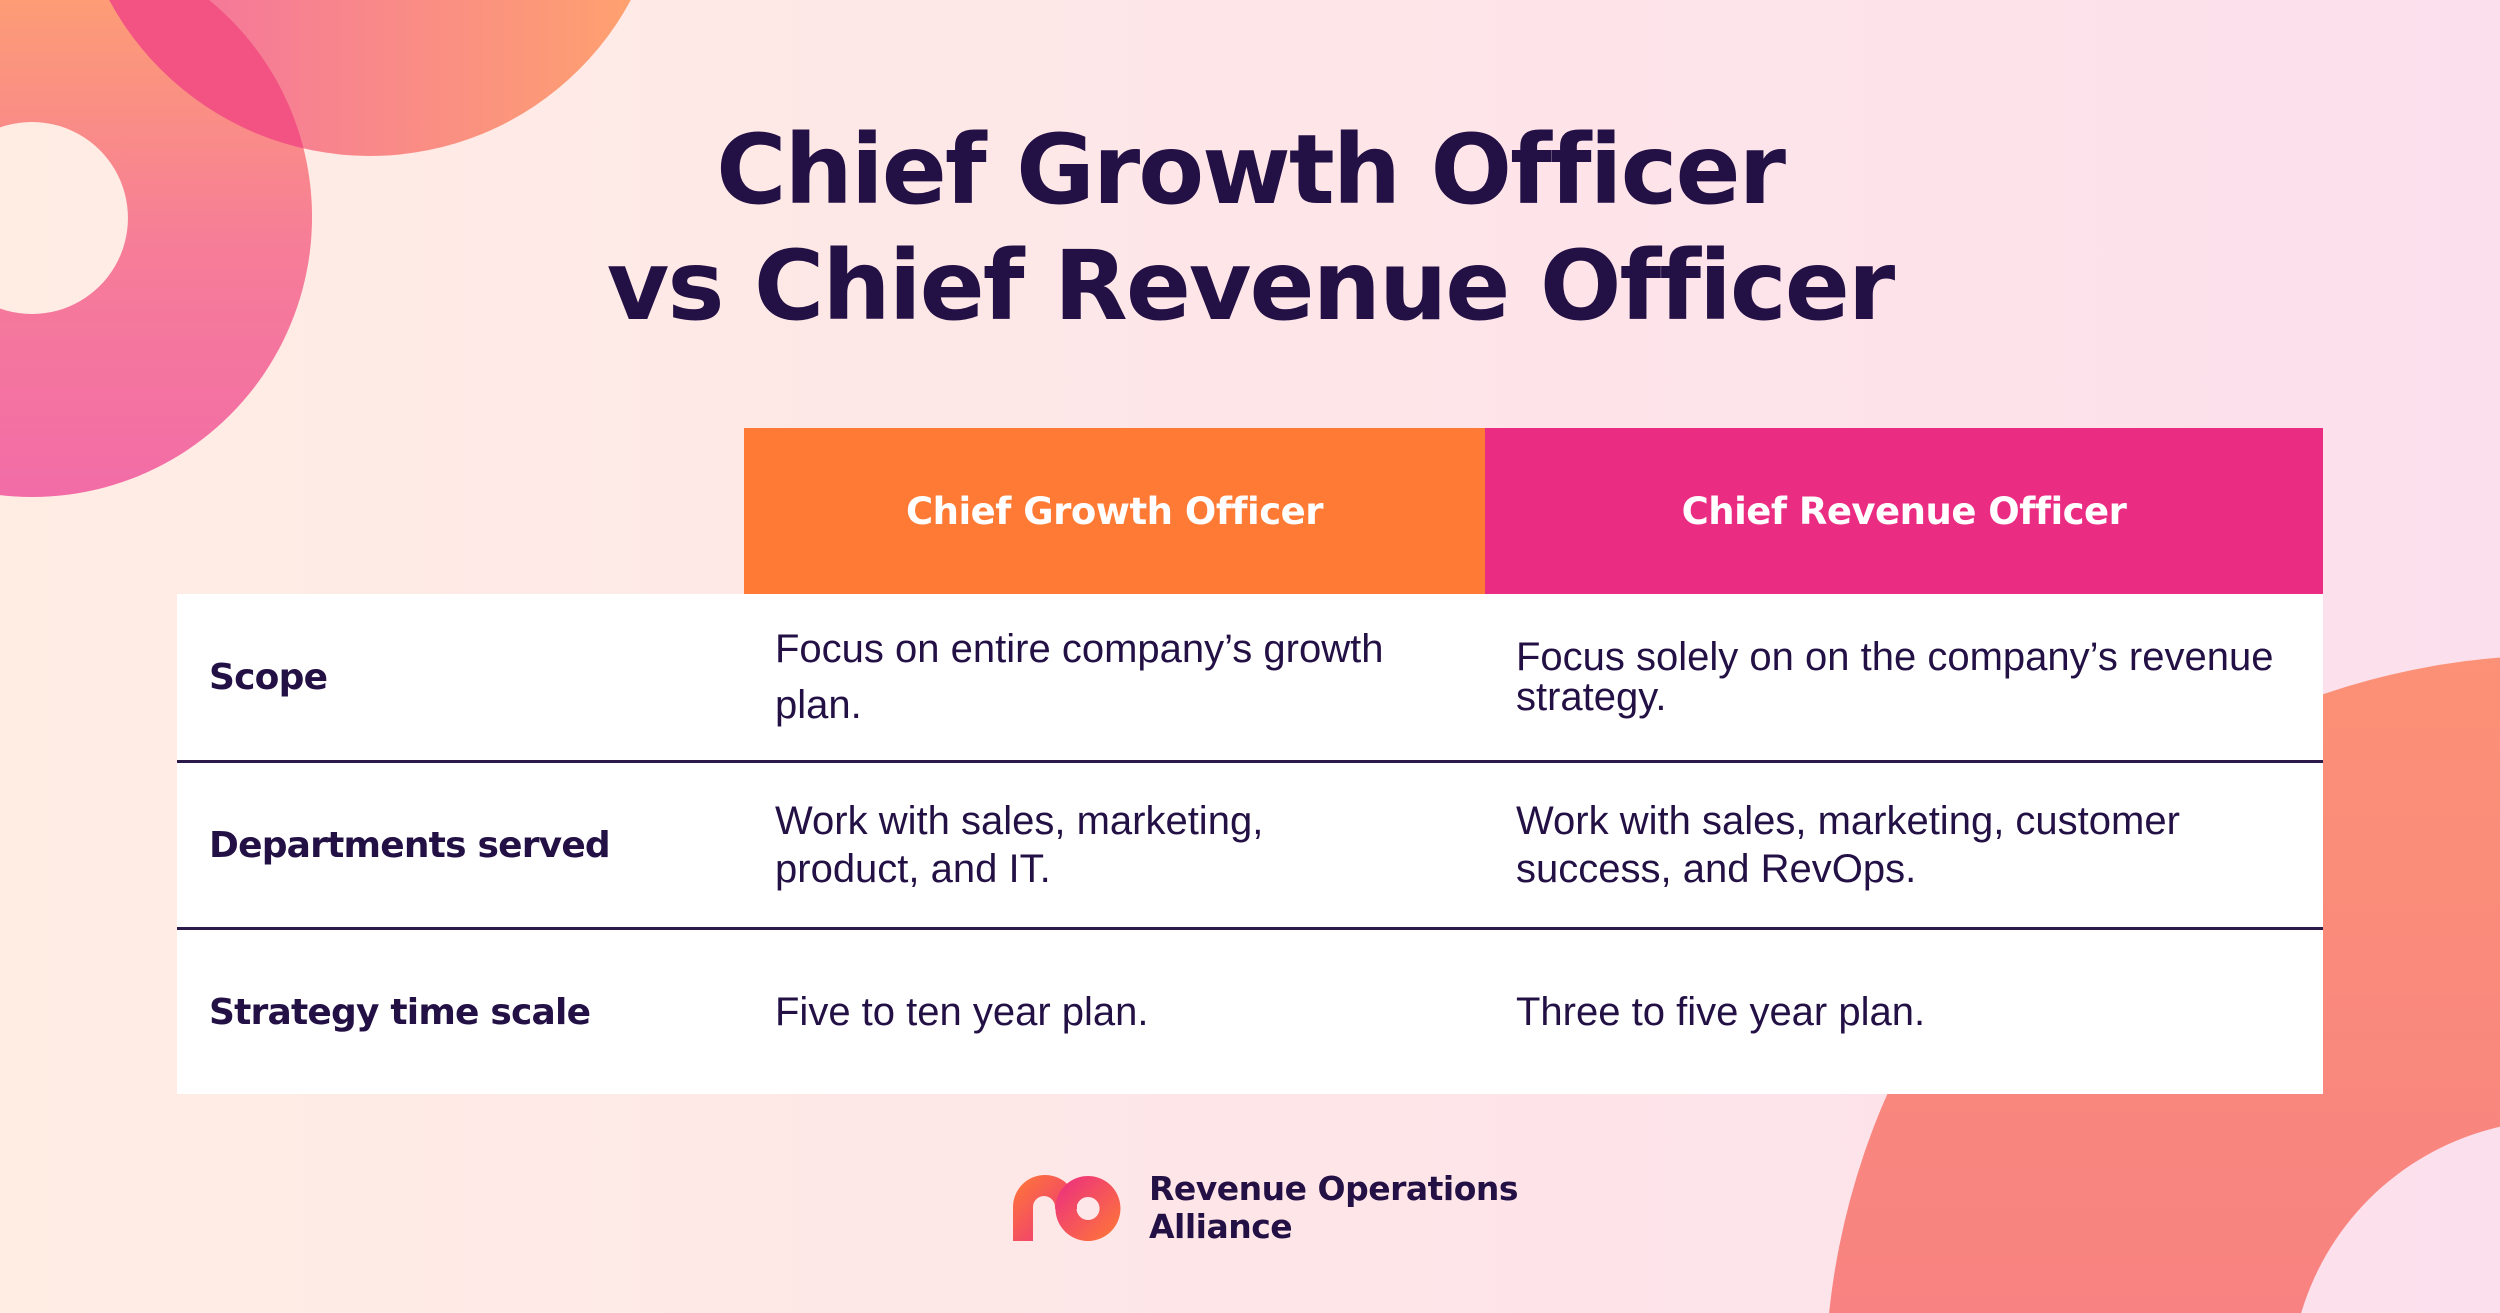 This screenshot has height=1313, width=2500. I want to click on cell-cgo: Five to ten year plan., so click(962, 1012).